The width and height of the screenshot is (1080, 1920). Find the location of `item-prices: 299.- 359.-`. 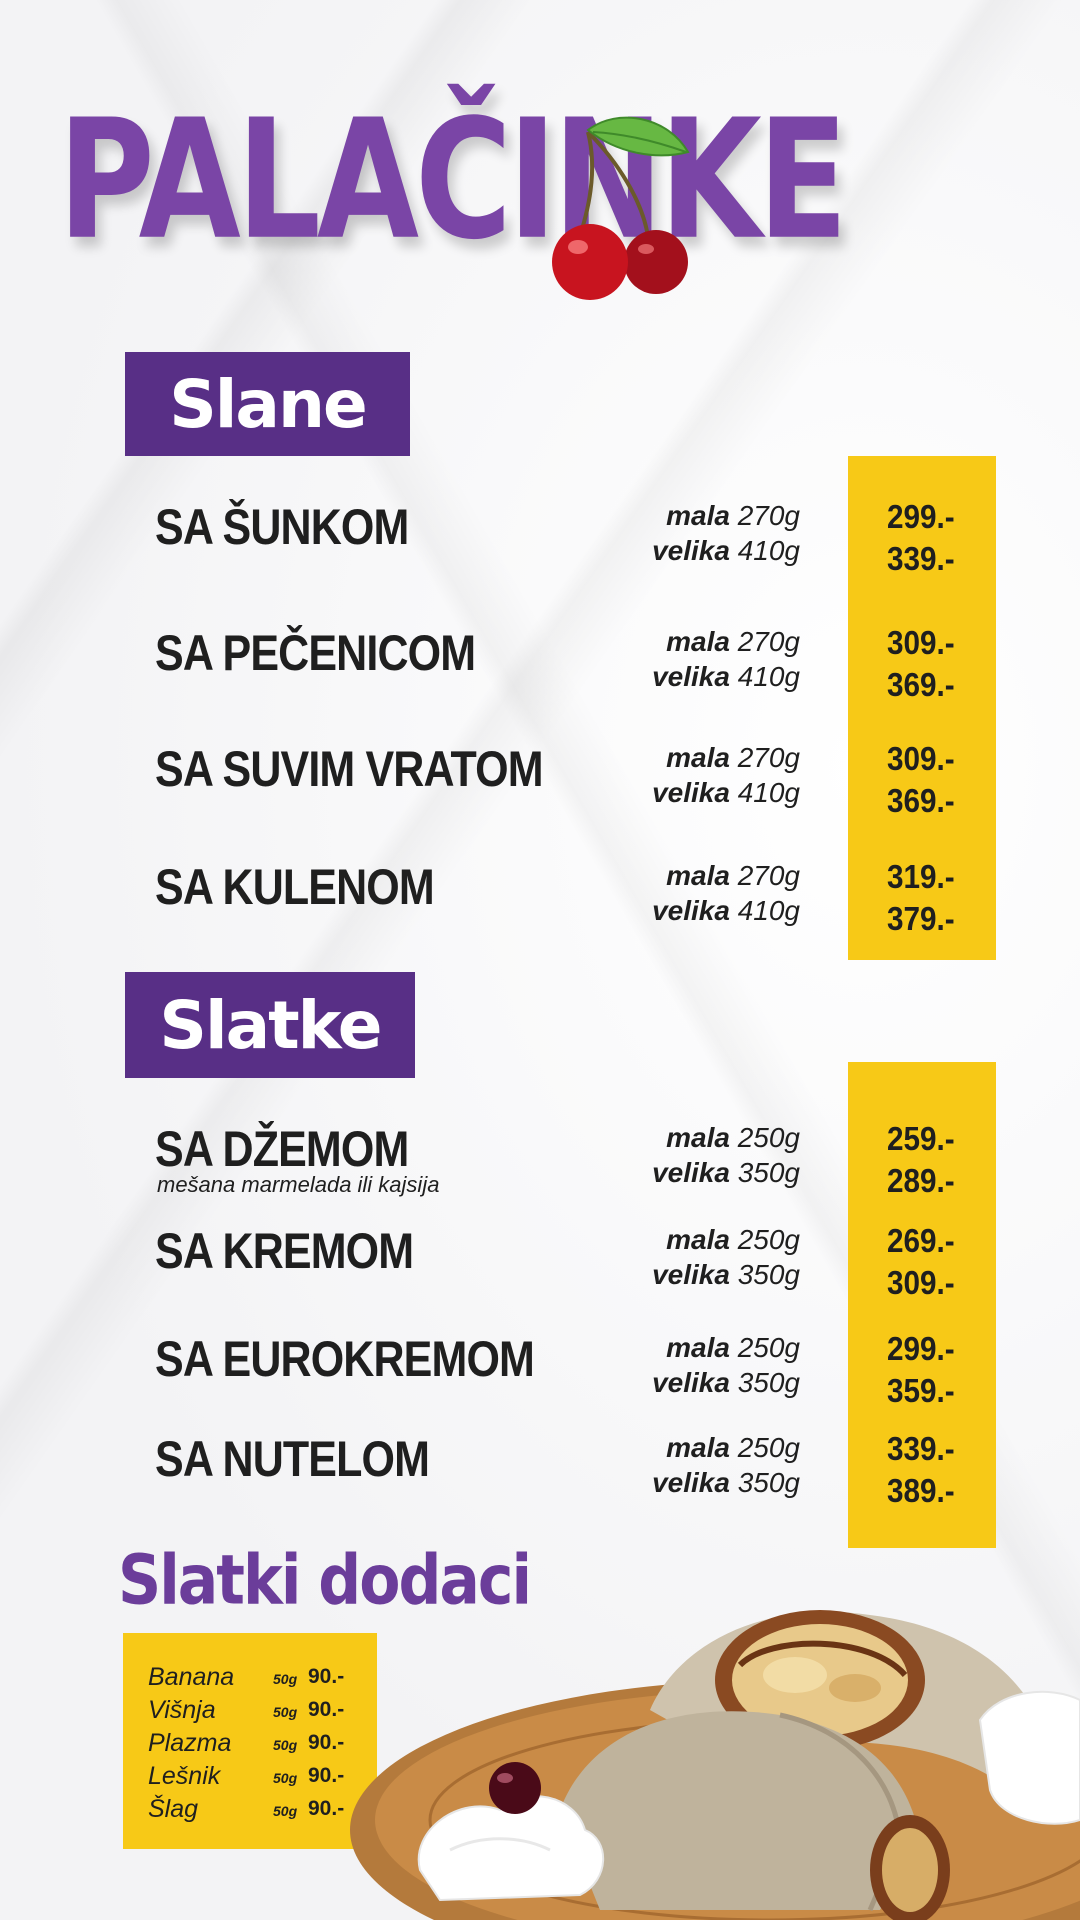

item-prices: 299.- 359.- is located at coordinates (921, 1369).